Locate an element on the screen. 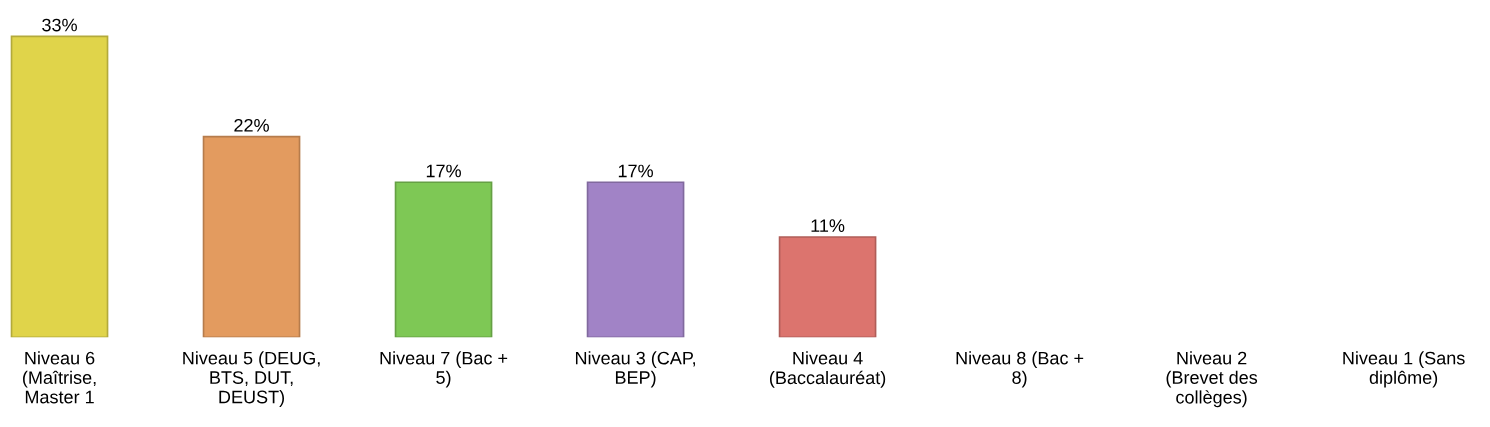  data-label: 11% is located at coordinates (828, 225).